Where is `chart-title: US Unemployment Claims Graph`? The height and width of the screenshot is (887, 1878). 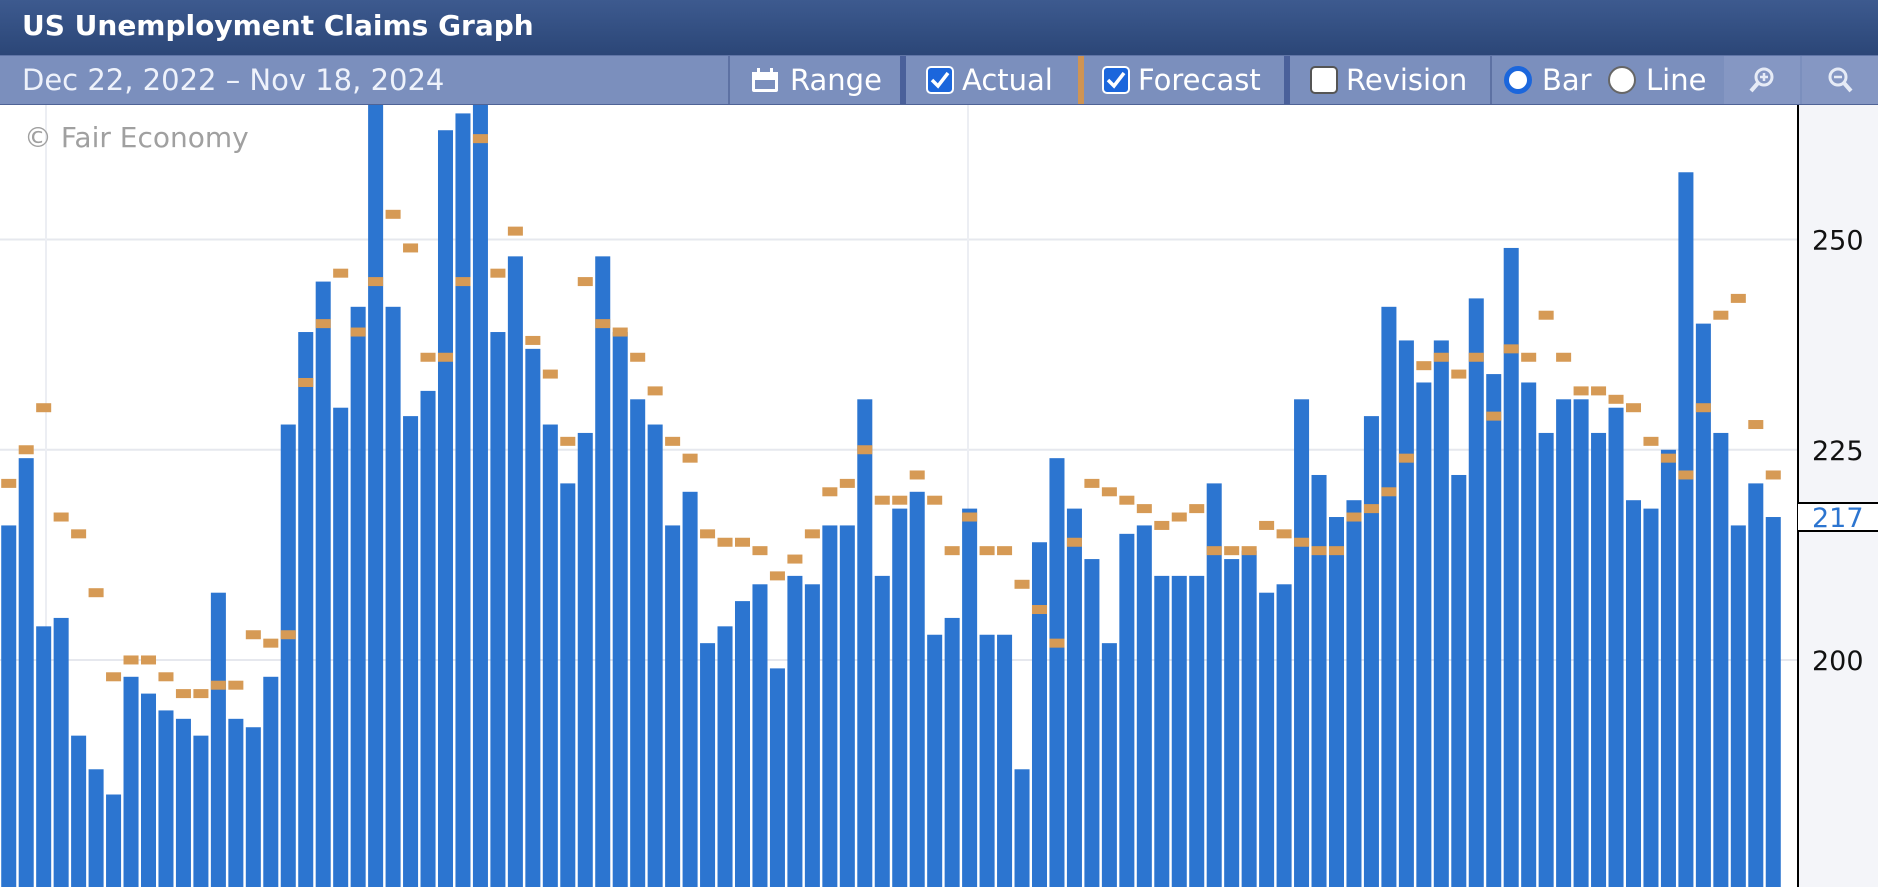 chart-title: US Unemployment Claims Graph is located at coordinates (278, 25).